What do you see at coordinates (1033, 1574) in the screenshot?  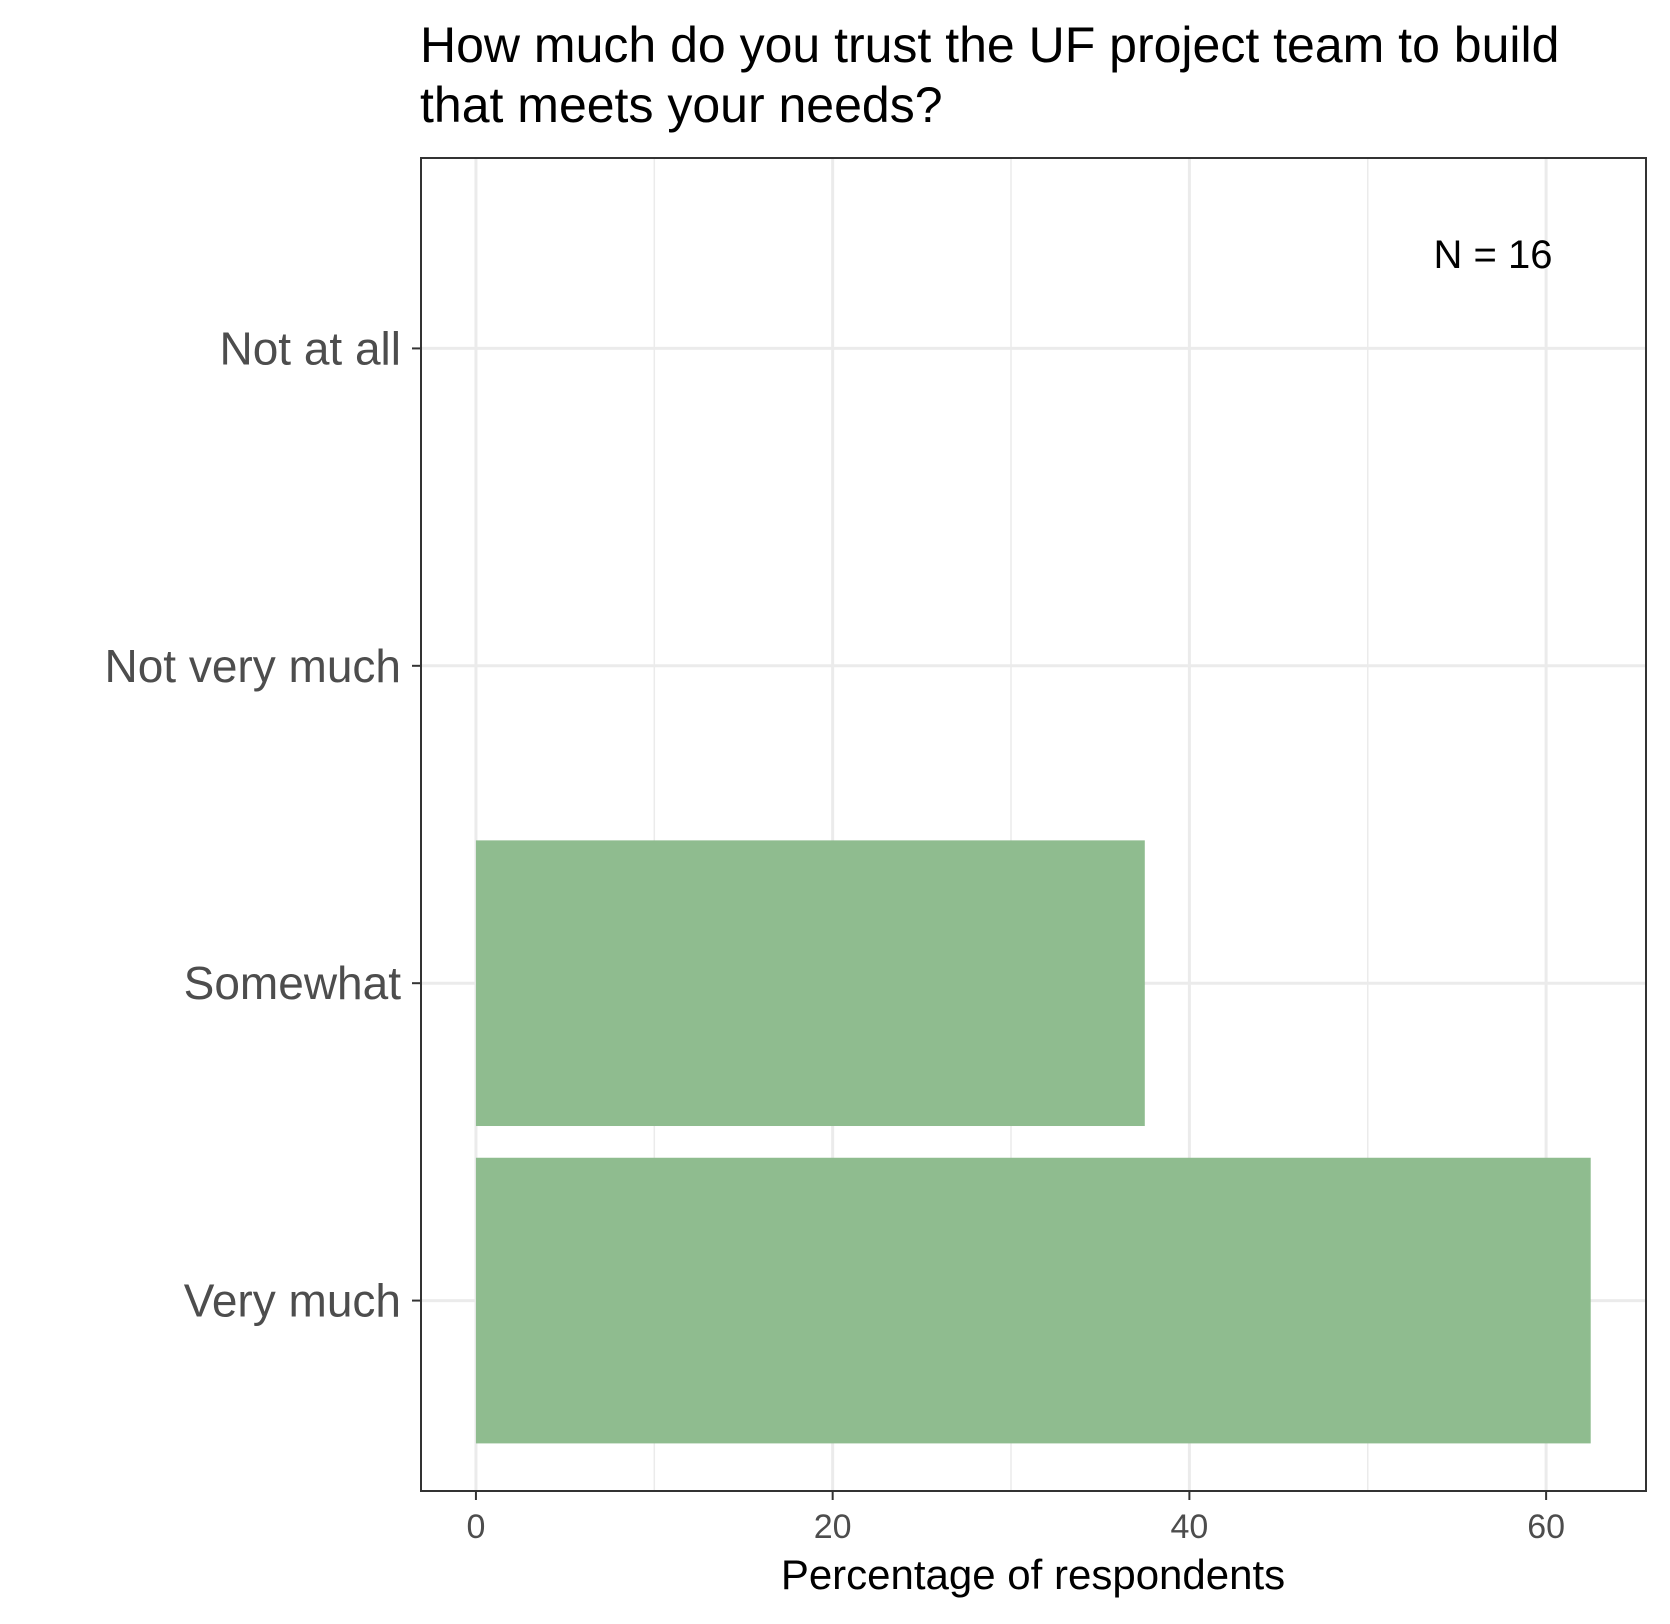 I see `x-axis-title: Percentage of respondents` at bounding box center [1033, 1574].